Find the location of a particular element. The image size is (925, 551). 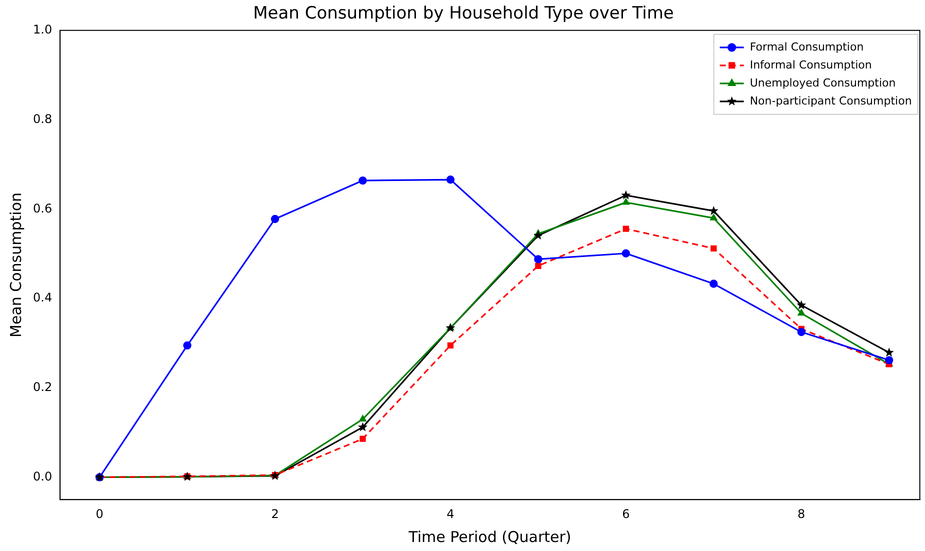

legend-label: Informal Consumption is located at coordinates (811, 65).